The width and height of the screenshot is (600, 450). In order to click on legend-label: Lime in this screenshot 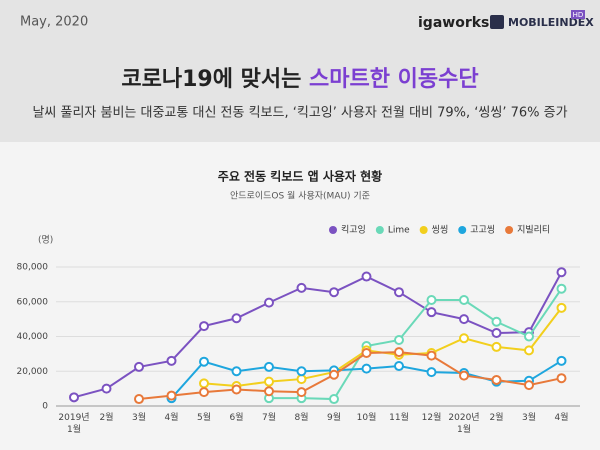, I will do `click(399, 231)`.